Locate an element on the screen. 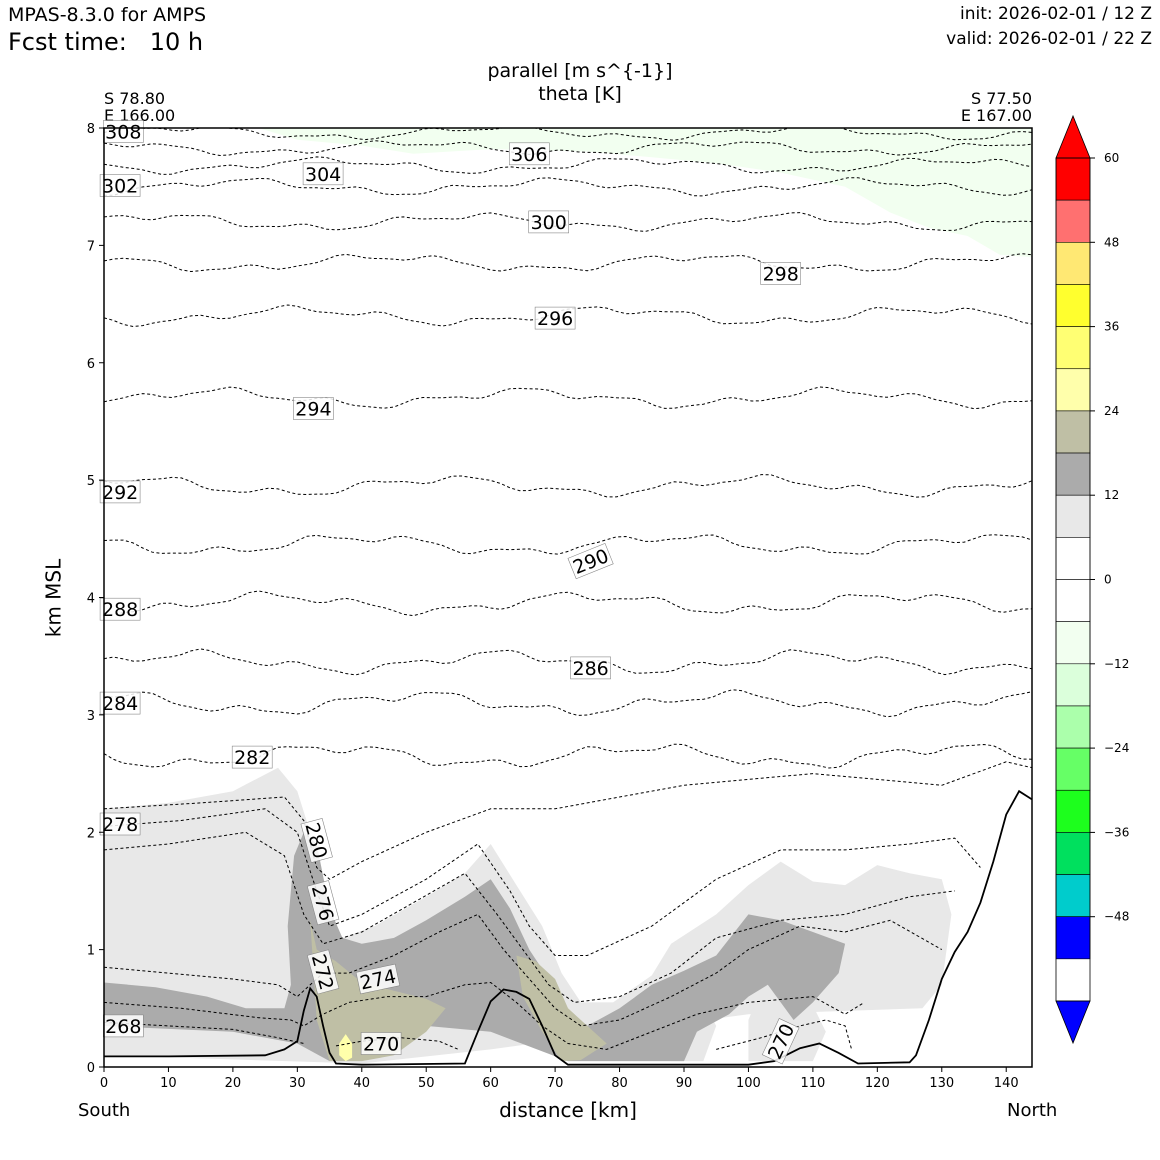  y-tick-label: 1 is located at coordinates (91, 951).